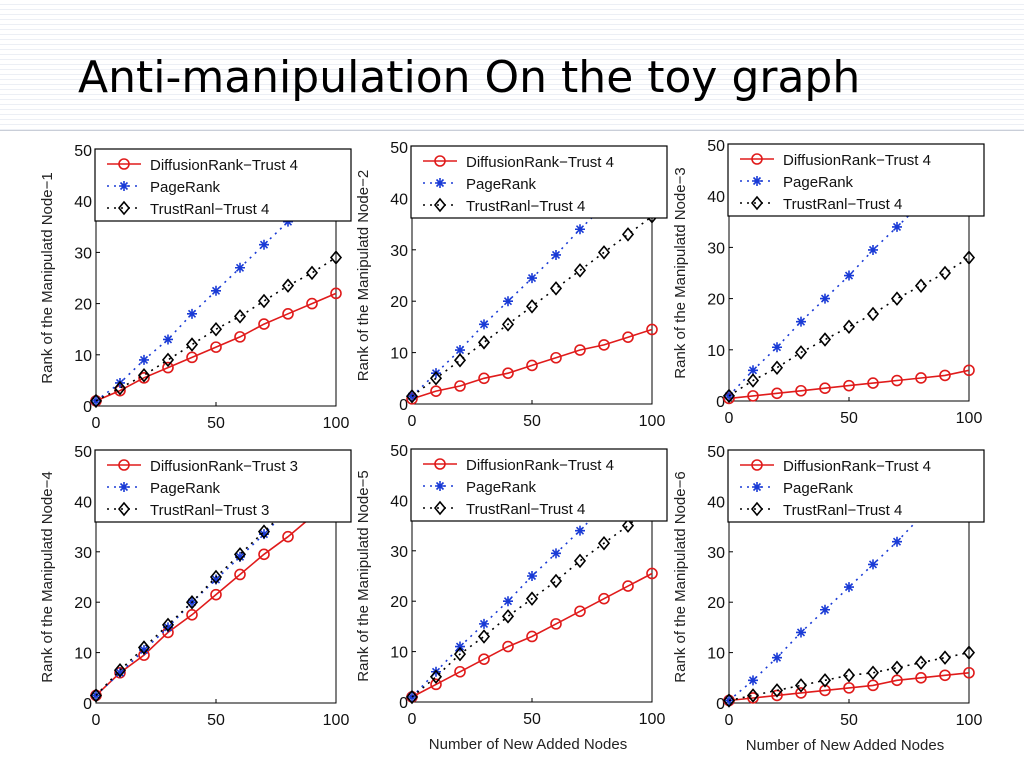 Image resolution: width=1024 pixels, height=768 pixels. What do you see at coordinates (857, 466) in the screenshot?
I see `legend-label: DiffusionRank−Trust 4` at bounding box center [857, 466].